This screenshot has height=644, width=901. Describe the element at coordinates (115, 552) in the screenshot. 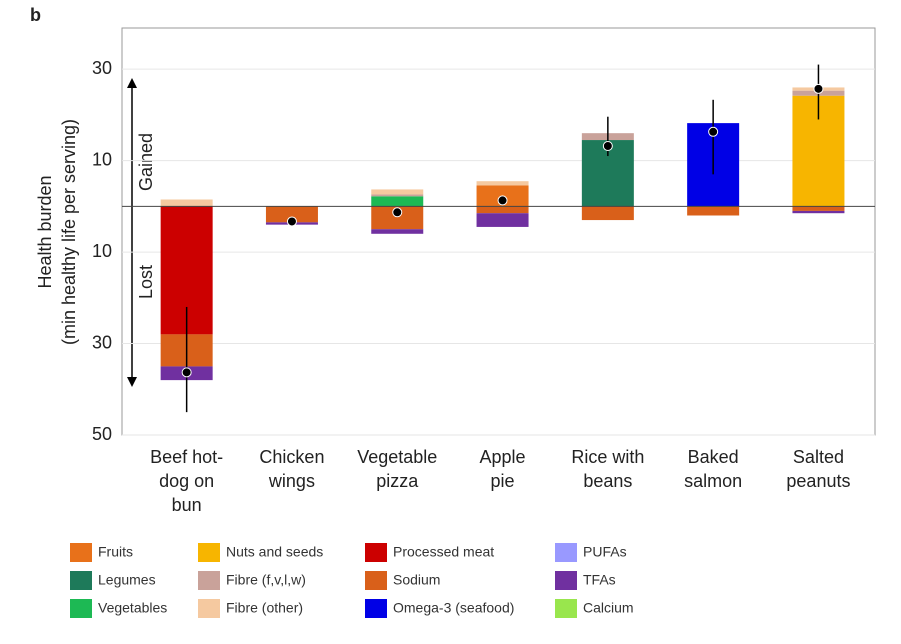

I see `legend-label: Fruits` at that location.